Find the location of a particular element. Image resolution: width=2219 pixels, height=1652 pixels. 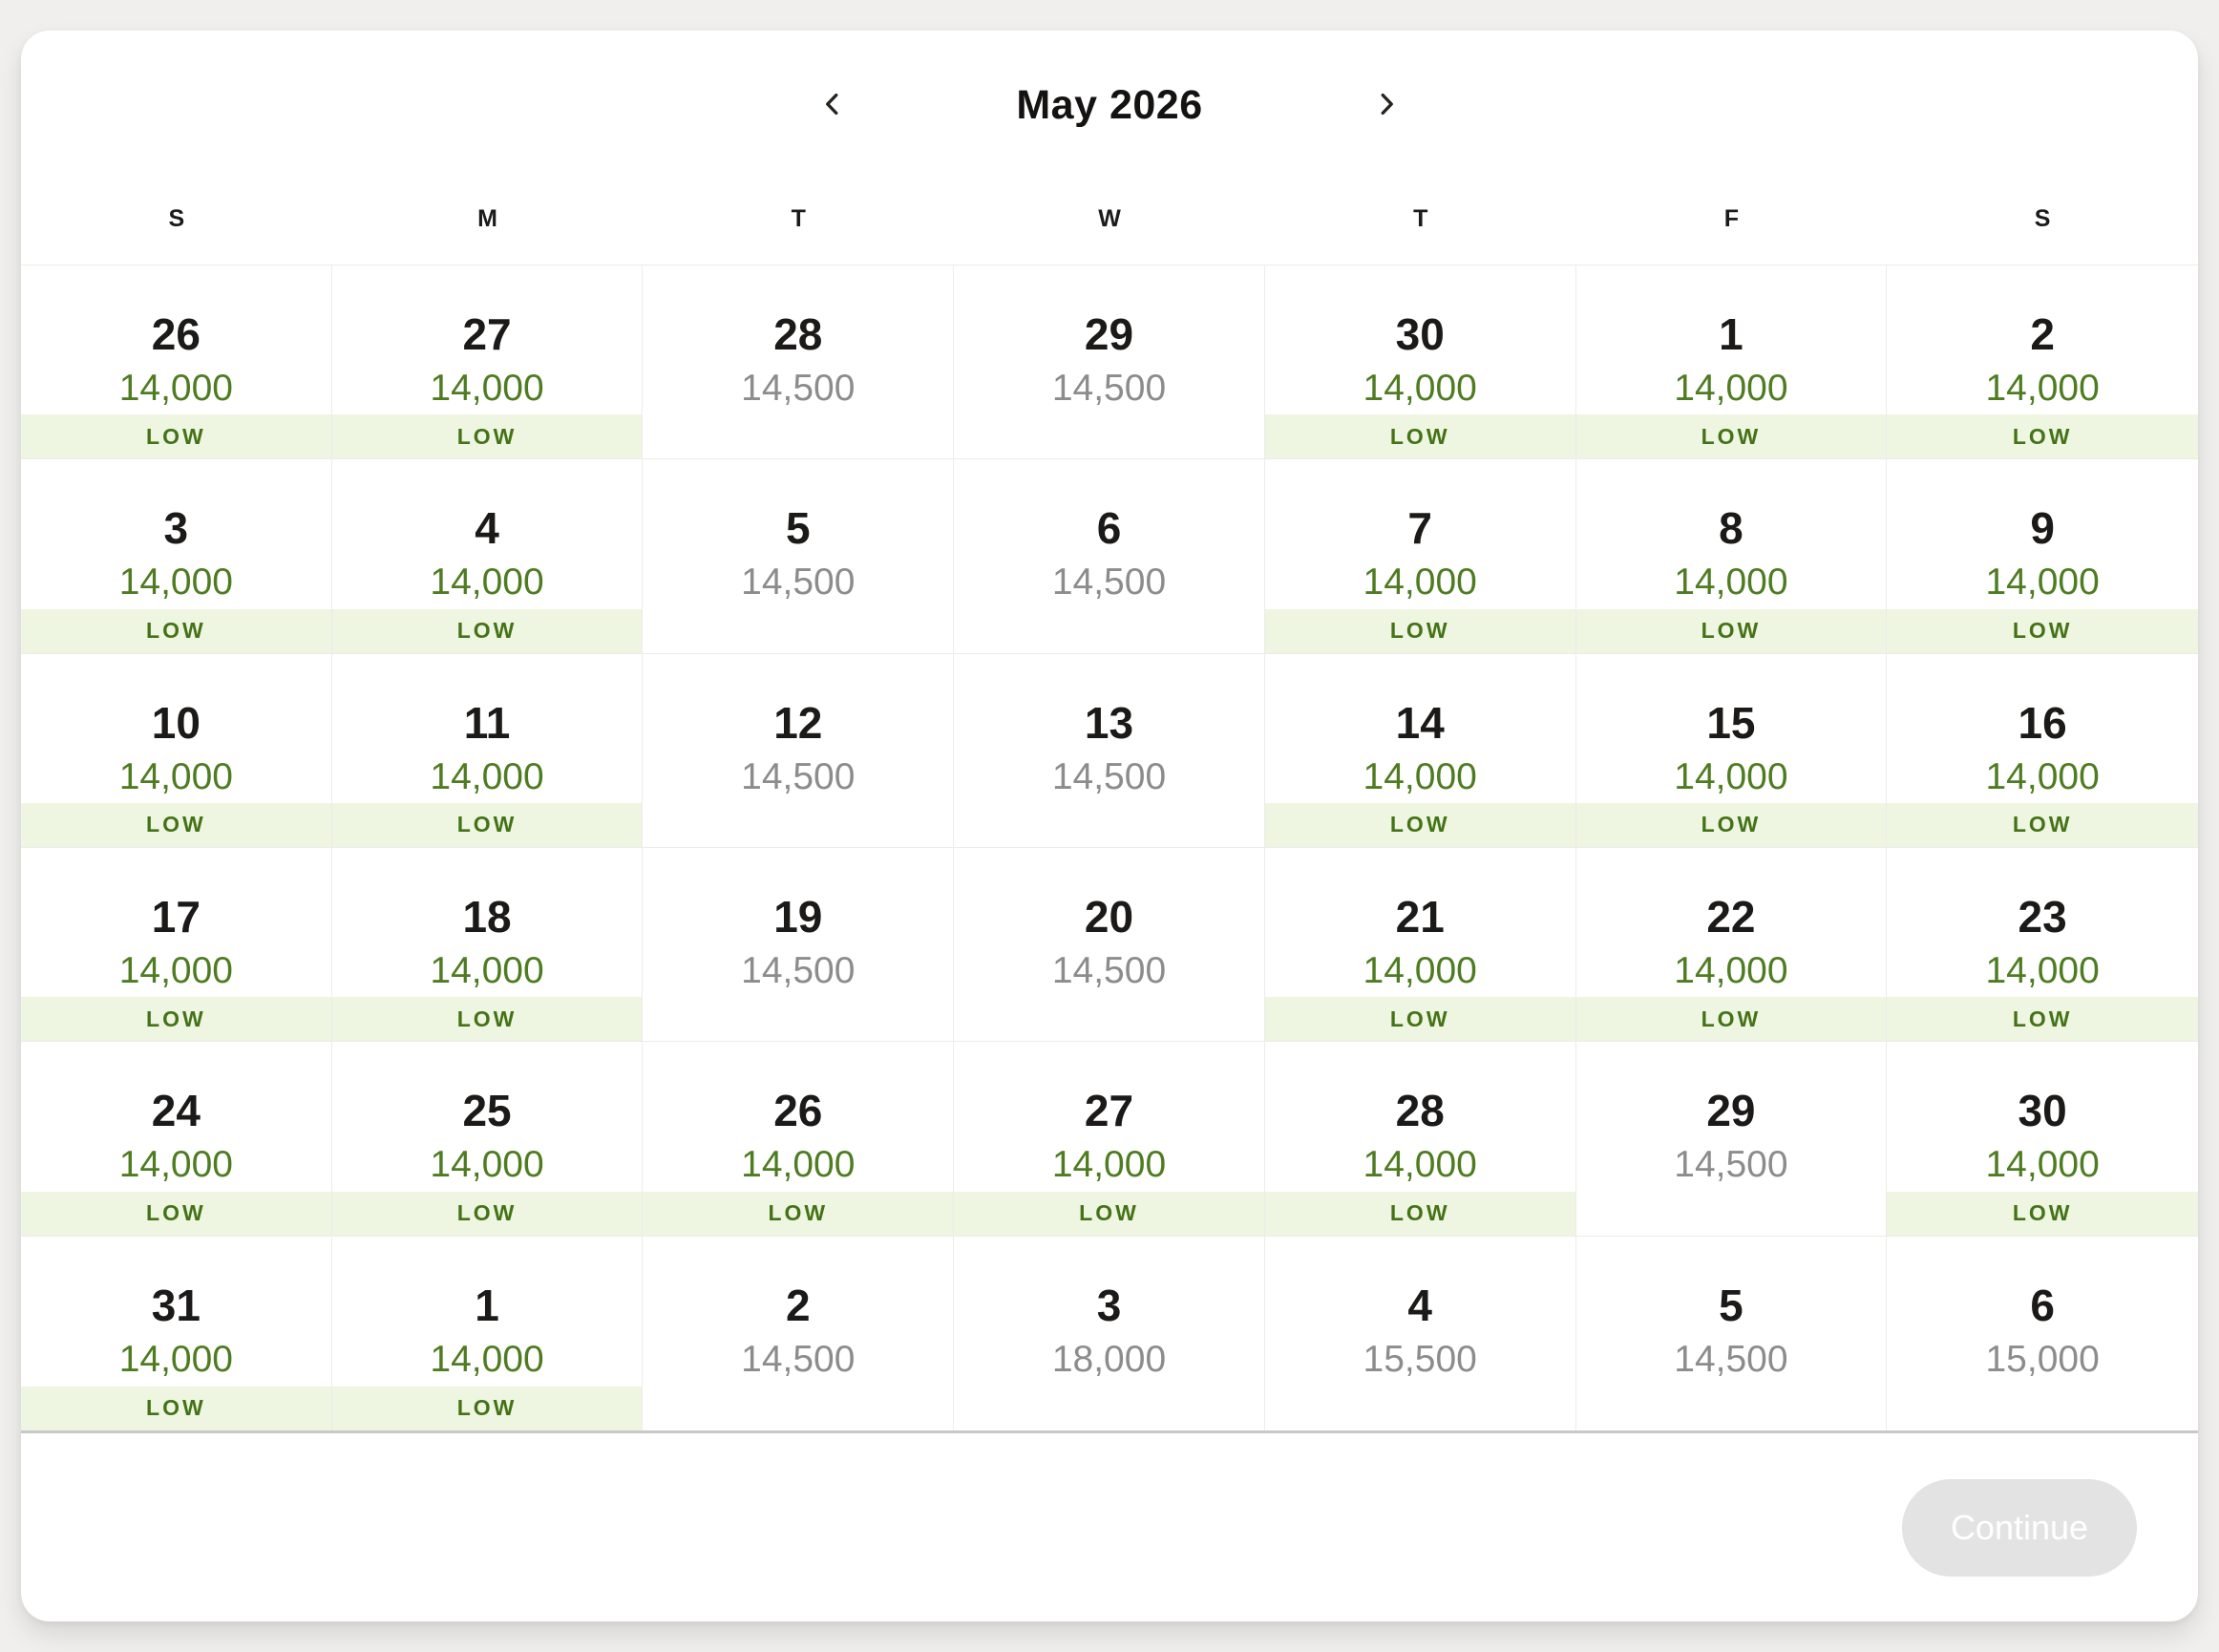

day-cell-4: 4 14,000 LOW is located at coordinates (487, 556).